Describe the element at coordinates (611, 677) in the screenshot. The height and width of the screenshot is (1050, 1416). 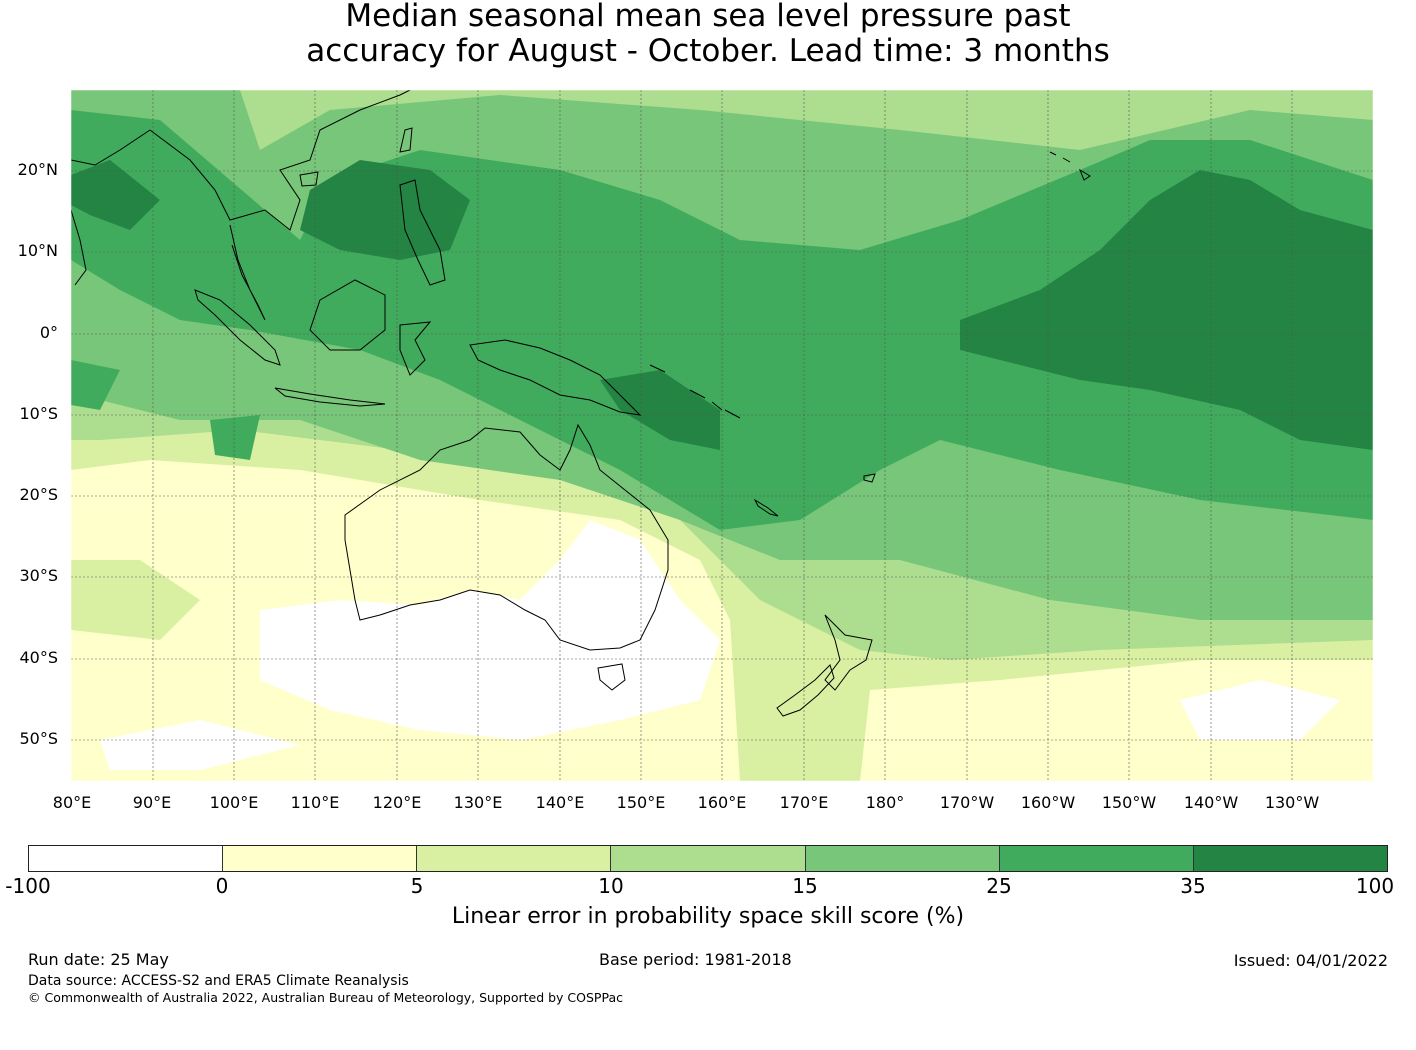
I see `coastline-tasmania` at that location.